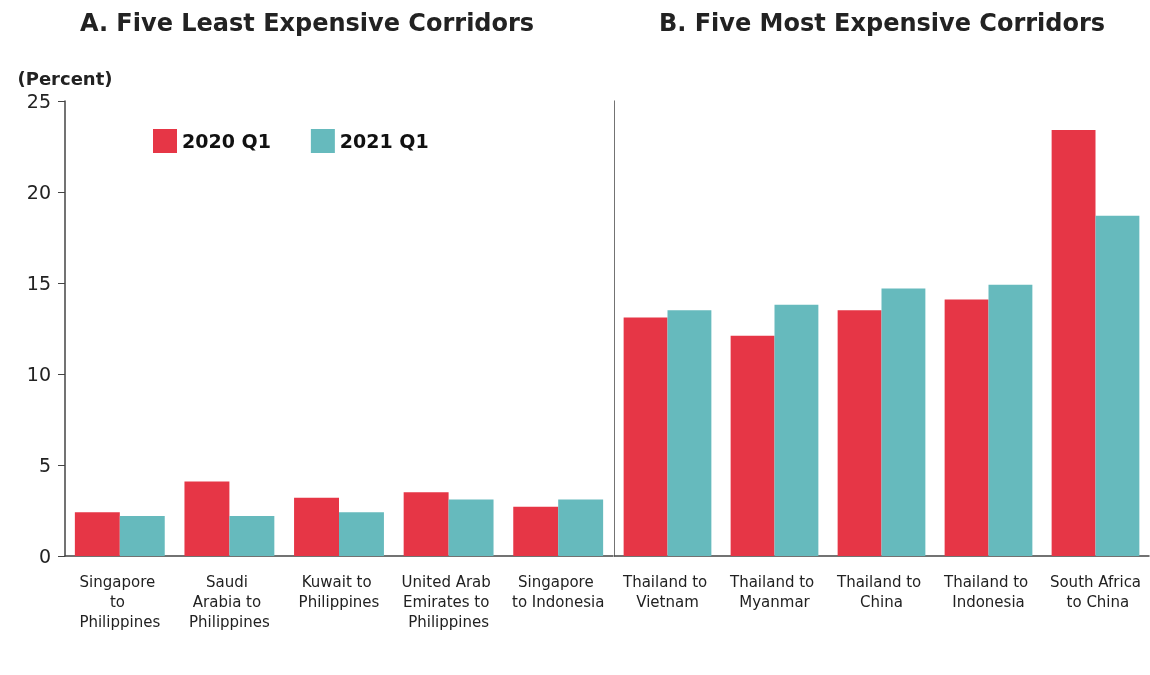  Describe the element at coordinates (38, 283) in the screenshot. I see `y-tick-label: 15` at that location.